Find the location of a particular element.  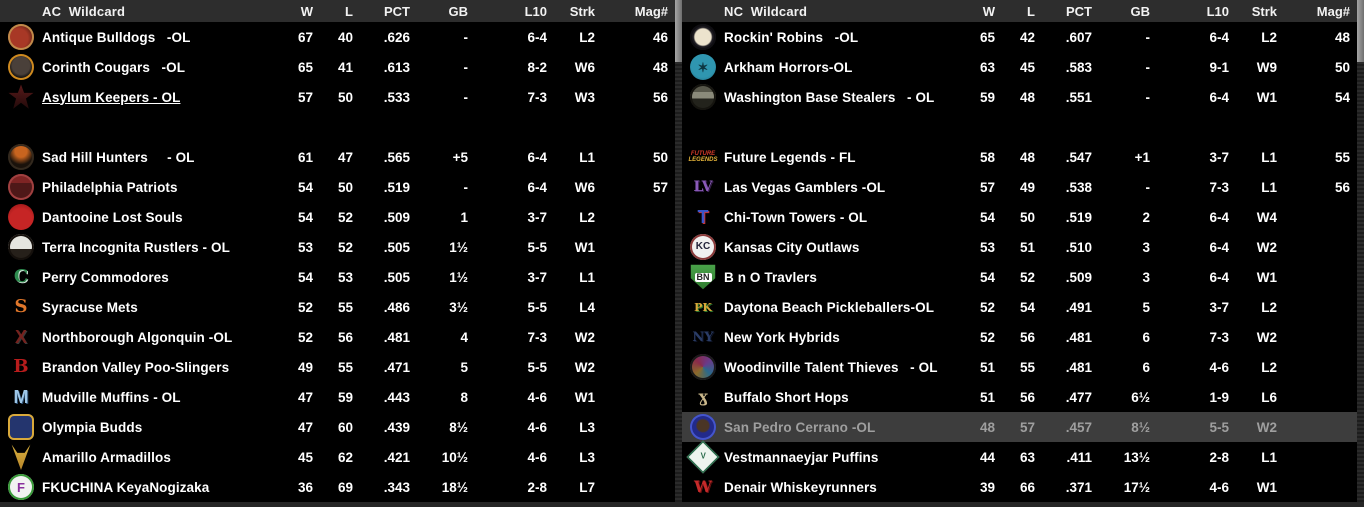

scrollbar-left-table is located at coordinates (678, 251).